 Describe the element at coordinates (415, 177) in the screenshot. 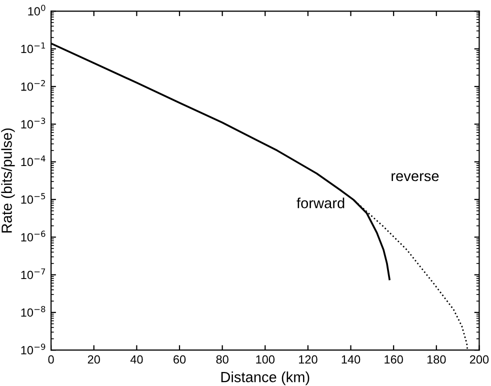

I see `text: reverse` at that location.